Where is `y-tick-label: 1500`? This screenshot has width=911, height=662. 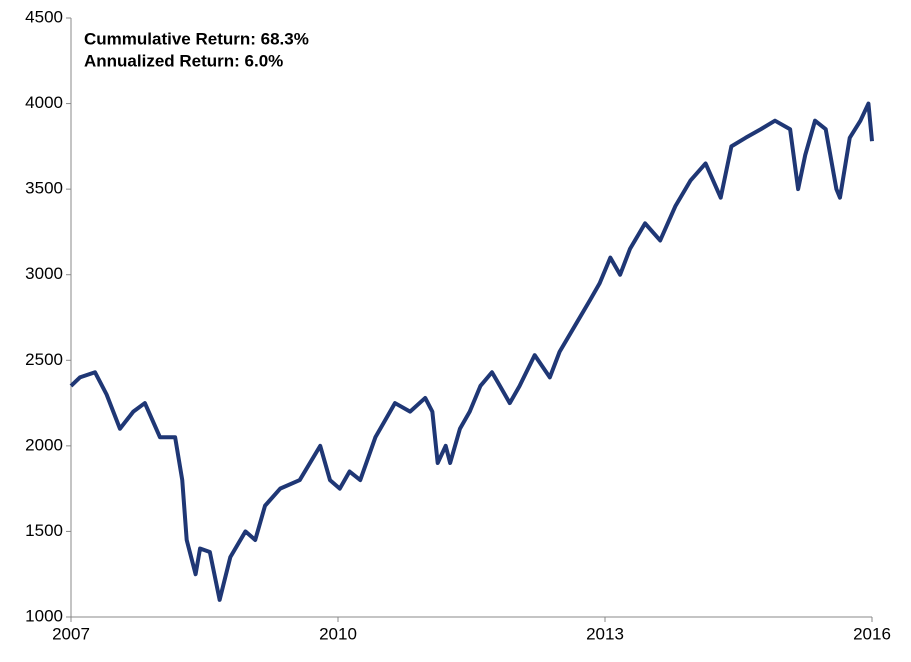
y-tick-label: 1500 is located at coordinates (44, 530).